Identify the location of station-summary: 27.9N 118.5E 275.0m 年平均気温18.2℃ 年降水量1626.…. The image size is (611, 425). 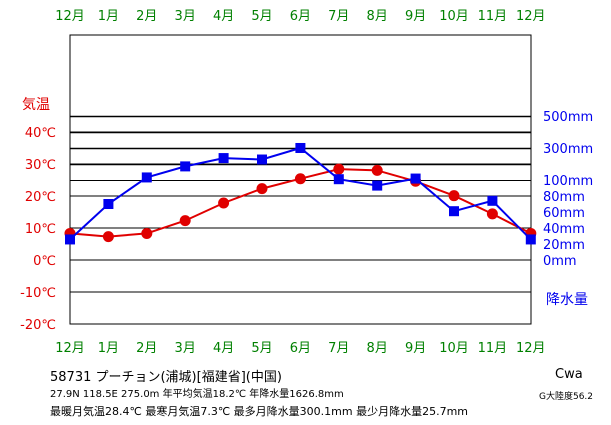
(197, 394).